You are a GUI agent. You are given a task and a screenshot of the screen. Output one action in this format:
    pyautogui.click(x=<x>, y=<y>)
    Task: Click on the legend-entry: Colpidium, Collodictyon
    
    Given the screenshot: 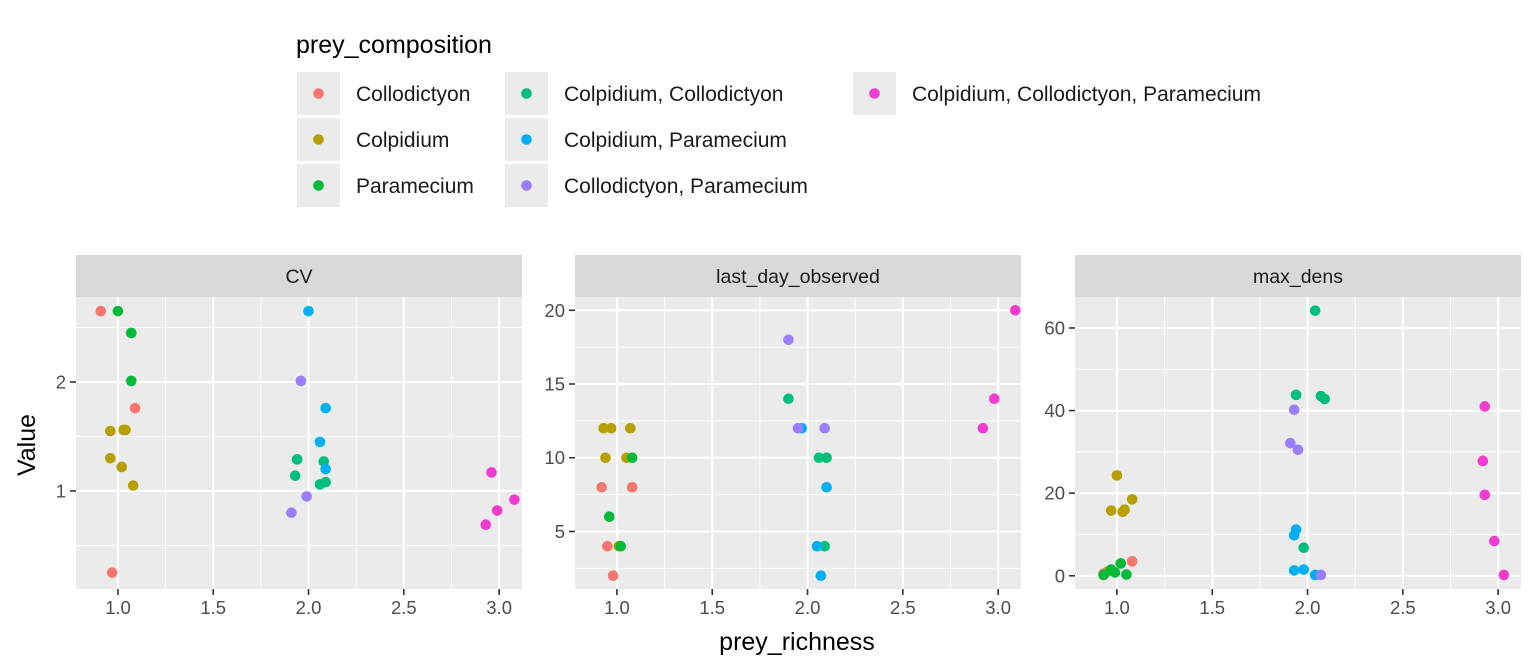 What is the action you would take?
    pyautogui.click(x=644, y=93)
    